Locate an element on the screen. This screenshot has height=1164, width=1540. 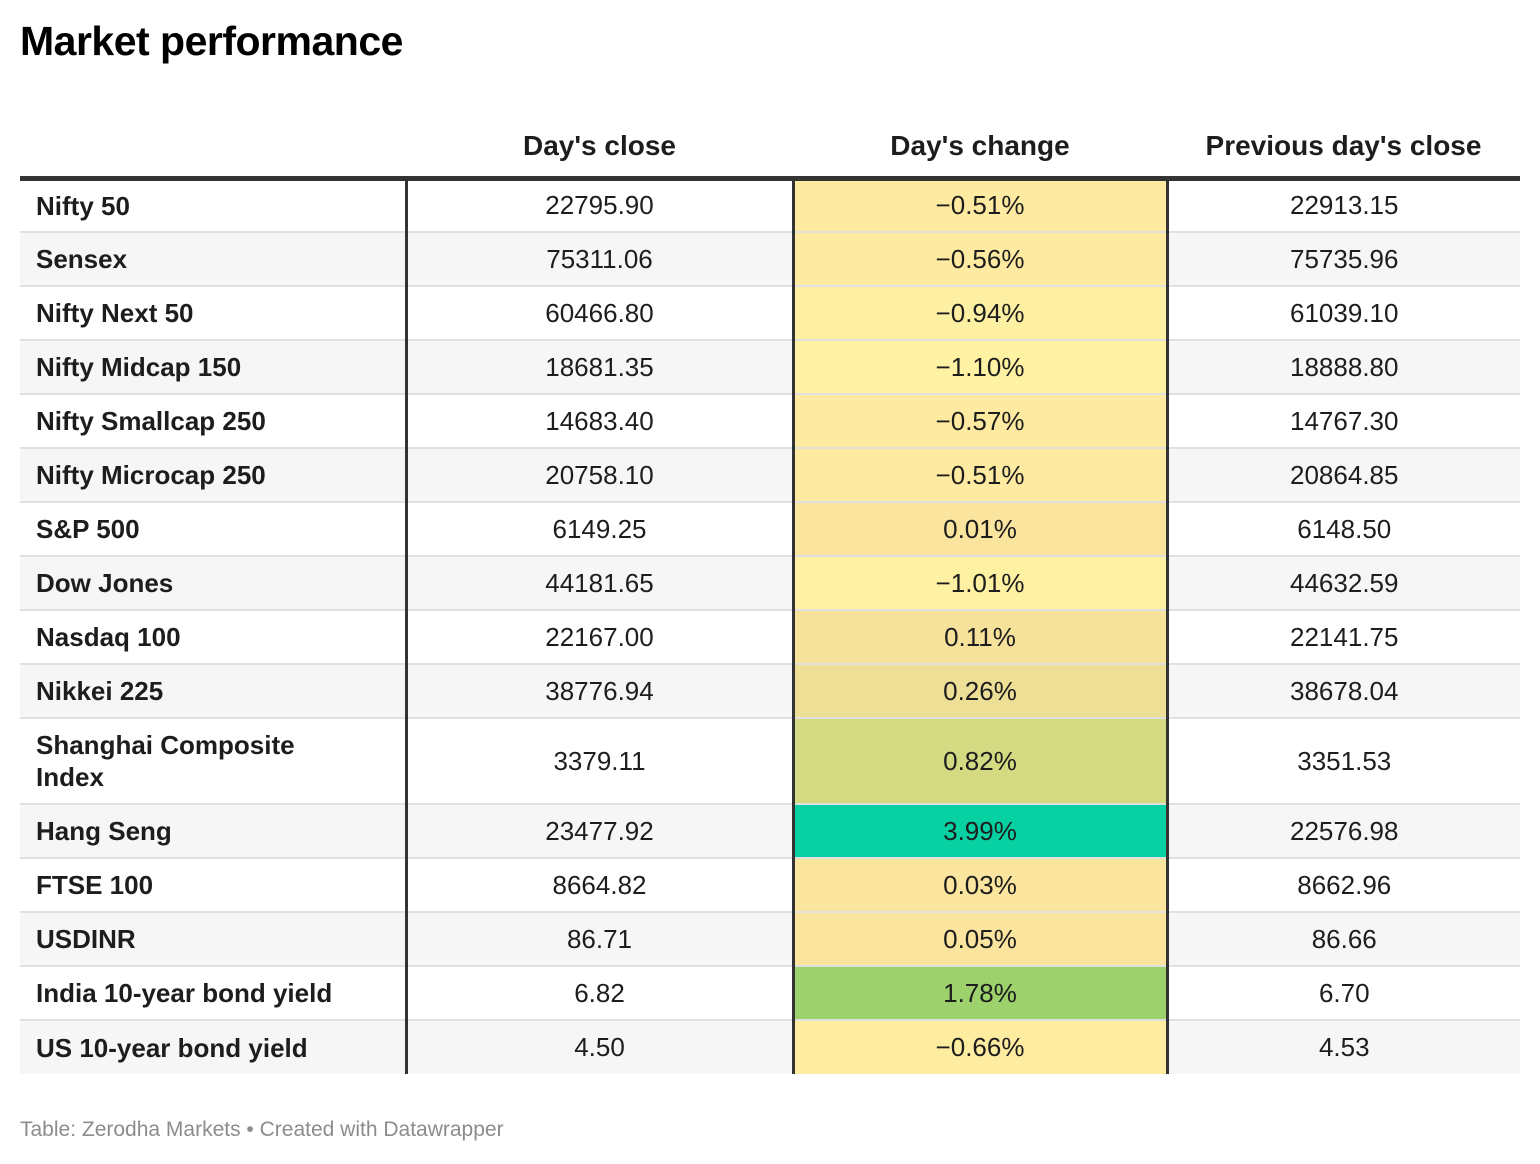
table-row: Dow Jones 44181.65 −1.01% 44632.59 is located at coordinates (770, 583).